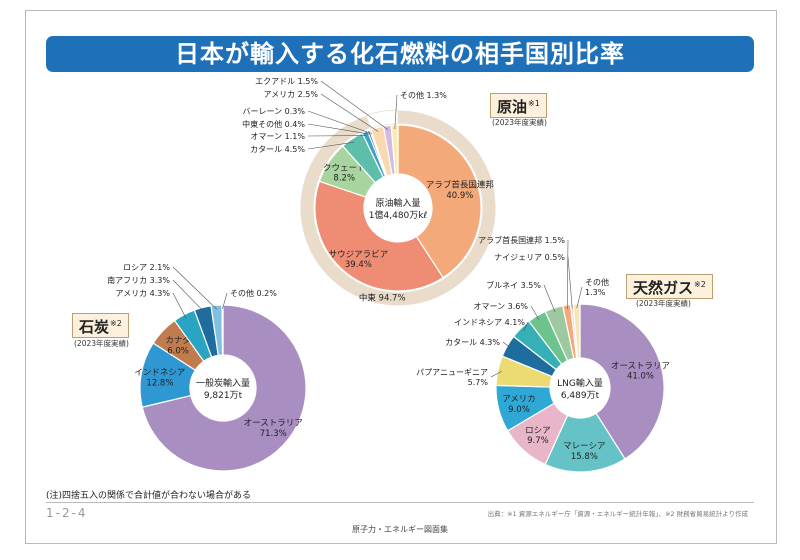 This screenshot has height=560, width=800. Describe the element at coordinates (519, 122) in the screenshot. I see `oil-year-label: (2023年度実績)` at that location.